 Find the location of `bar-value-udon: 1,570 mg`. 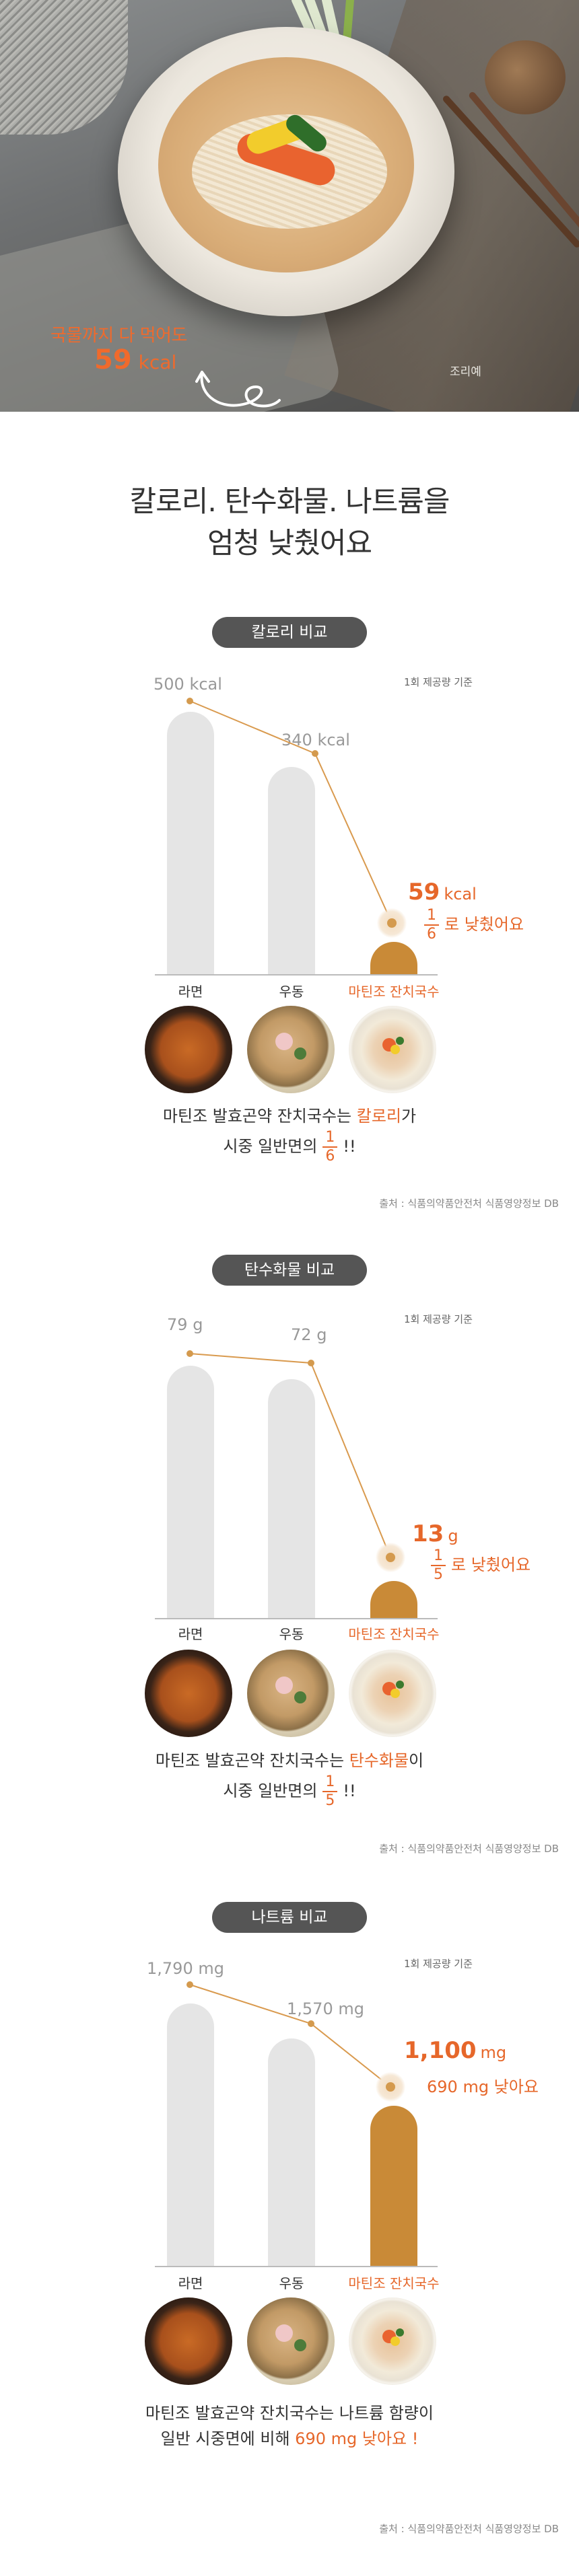

bar-value-udon: 1,570 mg is located at coordinates (325, 2008).